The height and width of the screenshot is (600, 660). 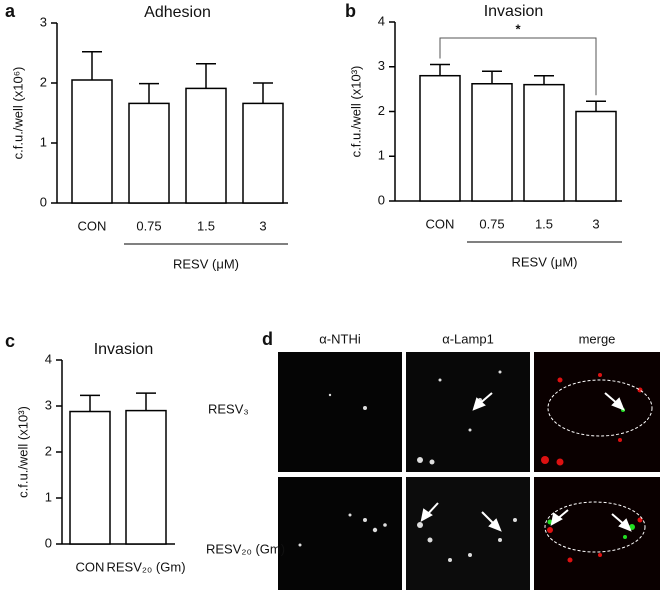 I want to click on arrows, so click(x=526, y=462).